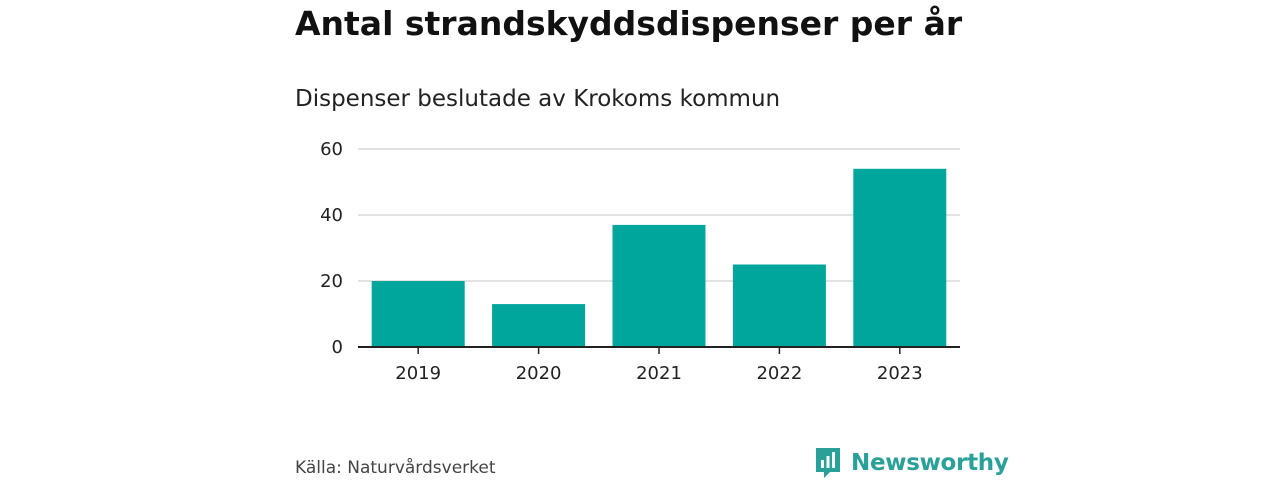 Image resolution: width=1280 pixels, height=480 pixels. What do you see at coordinates (418, 314) in the screenshot?
I see `bar-2019` at bounding box center [418, 314].